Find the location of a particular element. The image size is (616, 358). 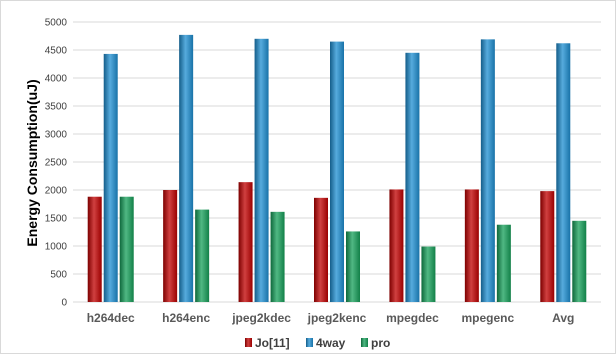

bar-pro-jpeg2kdec is located at coordinates (277, 256).